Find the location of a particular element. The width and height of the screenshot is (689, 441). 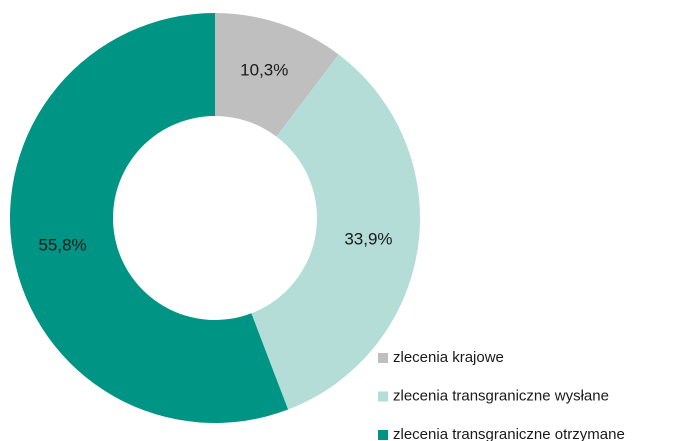

data-label: 33,9% is located at coordinates (368, 238).